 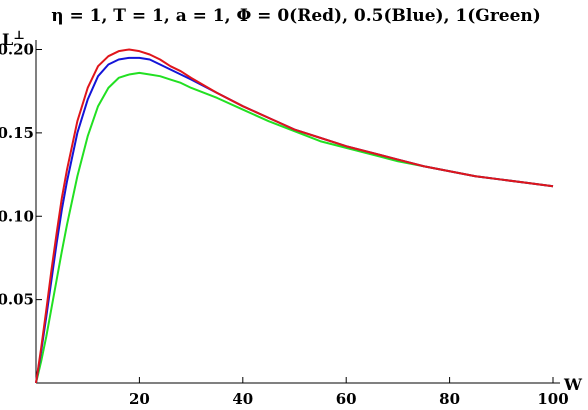 What do you see at coordinates (552, 399) in the screenshot?
I see `x-tick-label-100: 100` at bounding box center [552, 399].